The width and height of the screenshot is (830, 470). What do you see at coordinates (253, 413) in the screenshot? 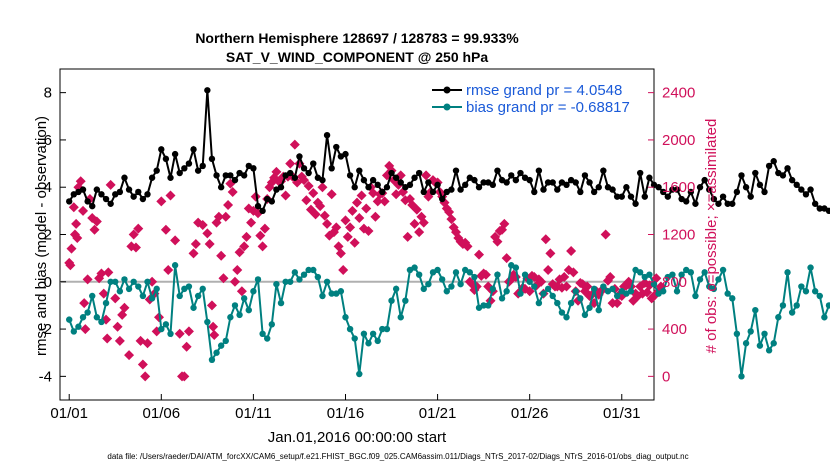
I see `x-tick-label: 01/11` at bounding box center [253, 413].